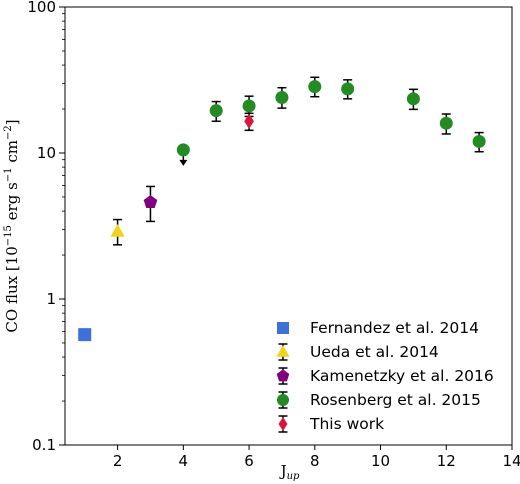 This screenshot has width=520, height=484. Describe the element at coordinates (46, 153) in the screenshot. I see `y-tick-label: 10` at that location.